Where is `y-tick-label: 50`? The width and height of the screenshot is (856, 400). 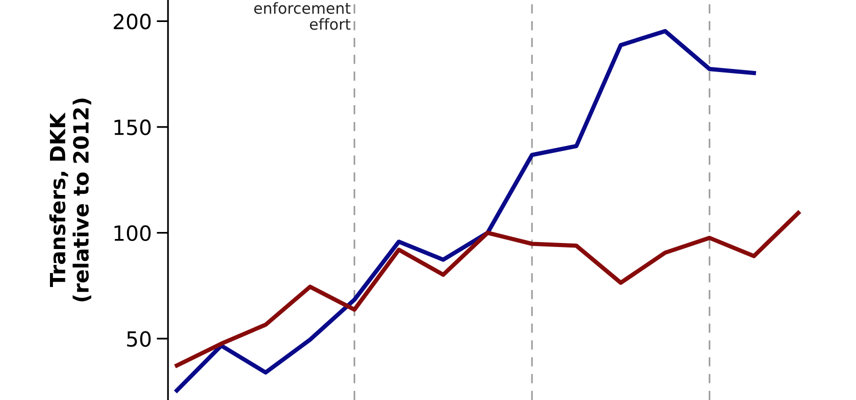 y-tick-label: 50 is located at coordinates (139, 339).